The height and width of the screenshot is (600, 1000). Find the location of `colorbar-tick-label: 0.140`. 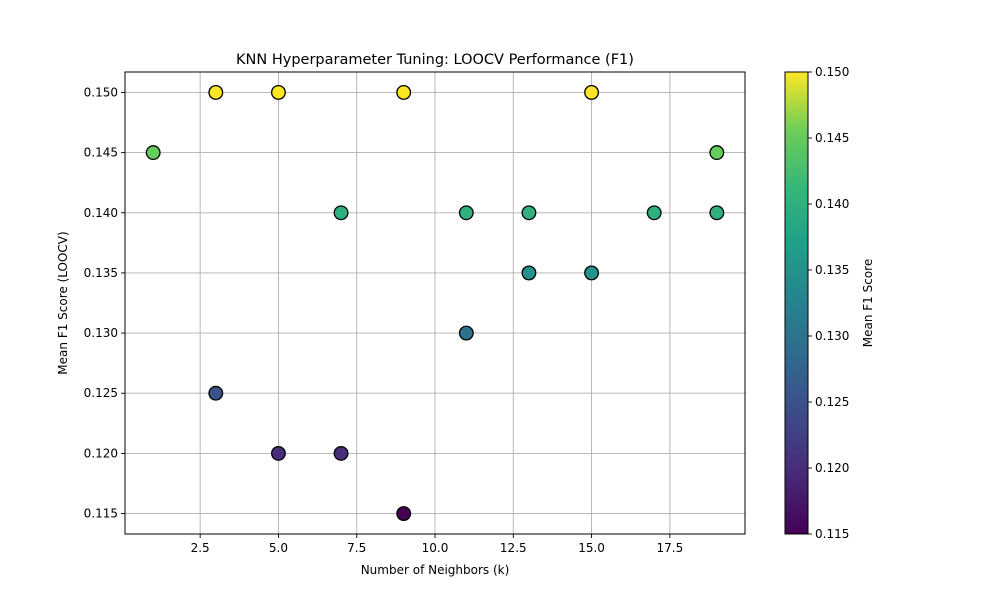

colorbar-tick-label: 0.140 is located at coordinates (832, 204).